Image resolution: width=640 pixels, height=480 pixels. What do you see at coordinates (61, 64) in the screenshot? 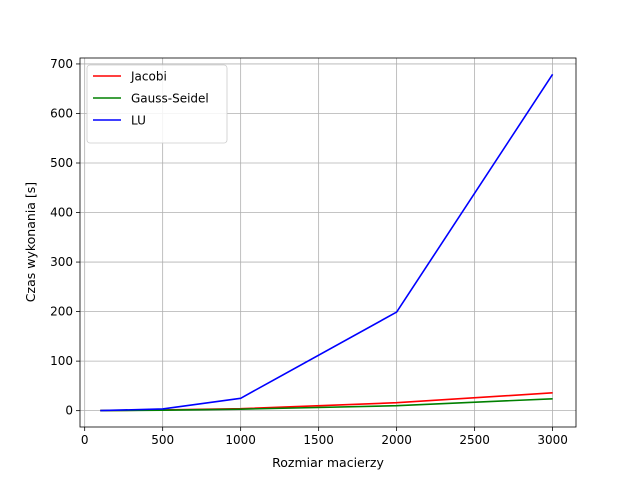
I see `y-tick-label: 700` at bounding box center [61, 64].